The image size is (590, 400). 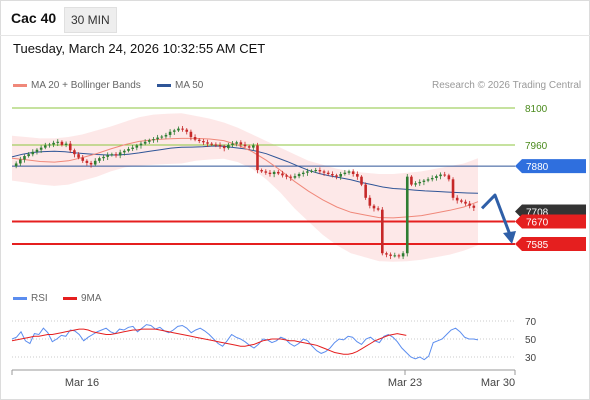 What do you see at coordinates (245, 342) in the screenshot?
I see `rsi-line` at bounding box center [245, 342].